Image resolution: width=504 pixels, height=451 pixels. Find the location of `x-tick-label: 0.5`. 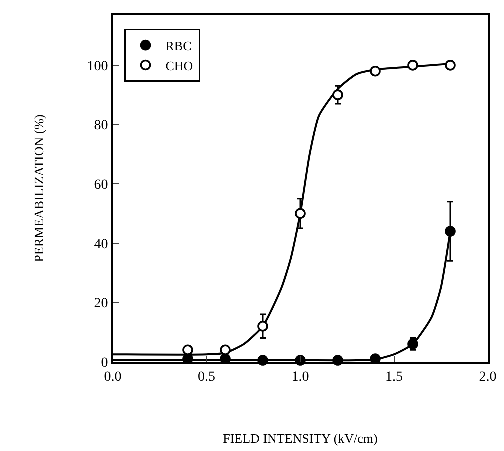

x-tick-label: 0.5 is located at coordinates (207, 377).